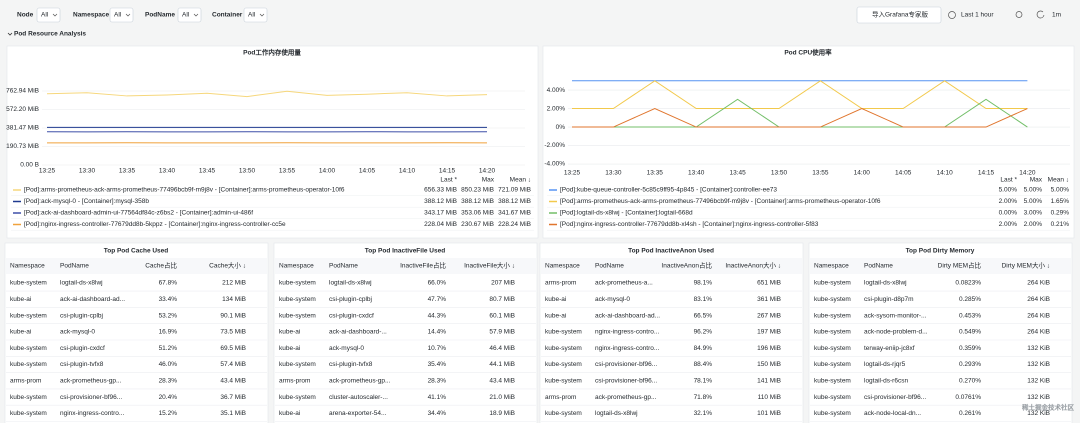 The width and height of the screenshot is (1080, 423). What do you see at coordinates (960, 265) in the screenshot?
I see `column-header: Dirty MEM占比` at bounding box center [960, 265].